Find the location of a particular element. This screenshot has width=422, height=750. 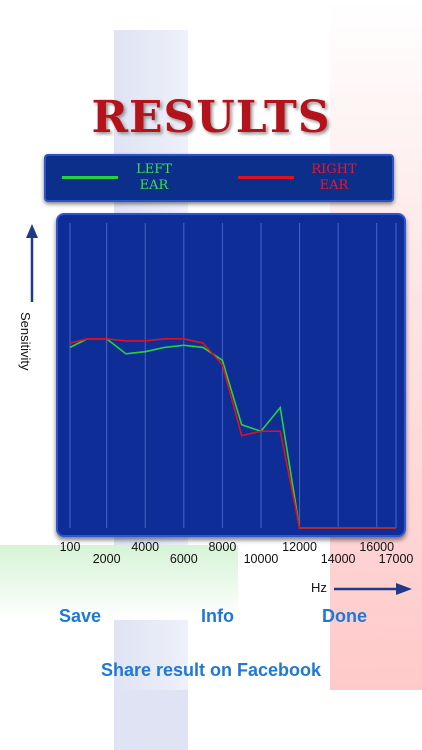

legend-right-label-line2: EAR is located at coordinates (334, 185).